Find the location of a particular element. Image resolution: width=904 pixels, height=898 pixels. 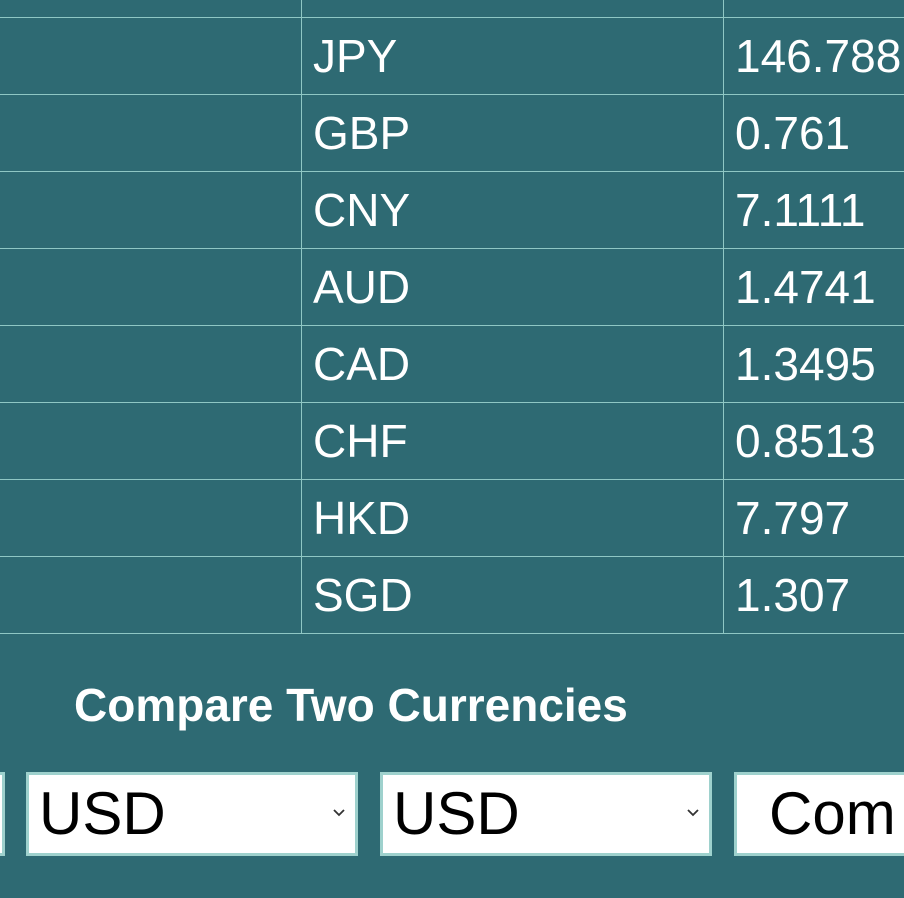

currency-code-cell: AUD is located at coordinates (512, 287).